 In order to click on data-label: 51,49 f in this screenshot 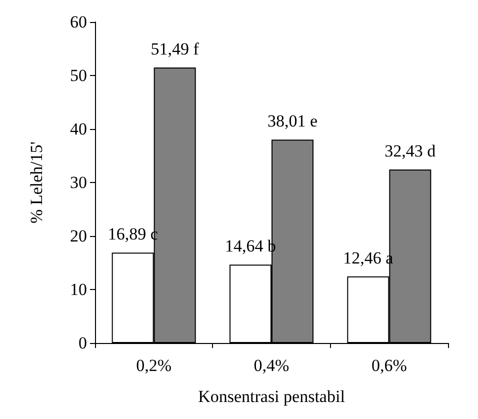, I will do `click(175, 49)`.